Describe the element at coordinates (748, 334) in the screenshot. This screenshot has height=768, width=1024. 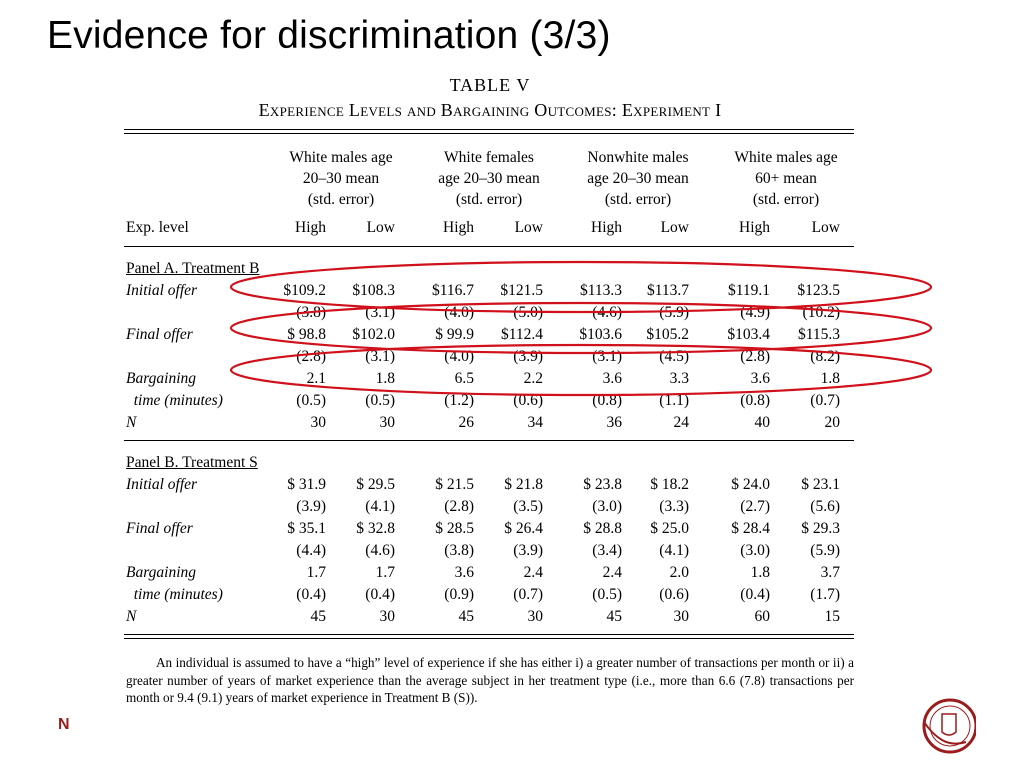
I see `table-cell: $103.4` at that location.